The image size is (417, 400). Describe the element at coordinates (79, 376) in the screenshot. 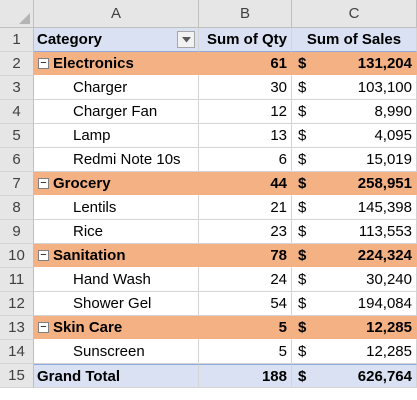

I see `category-label: Grand Total` at that location.